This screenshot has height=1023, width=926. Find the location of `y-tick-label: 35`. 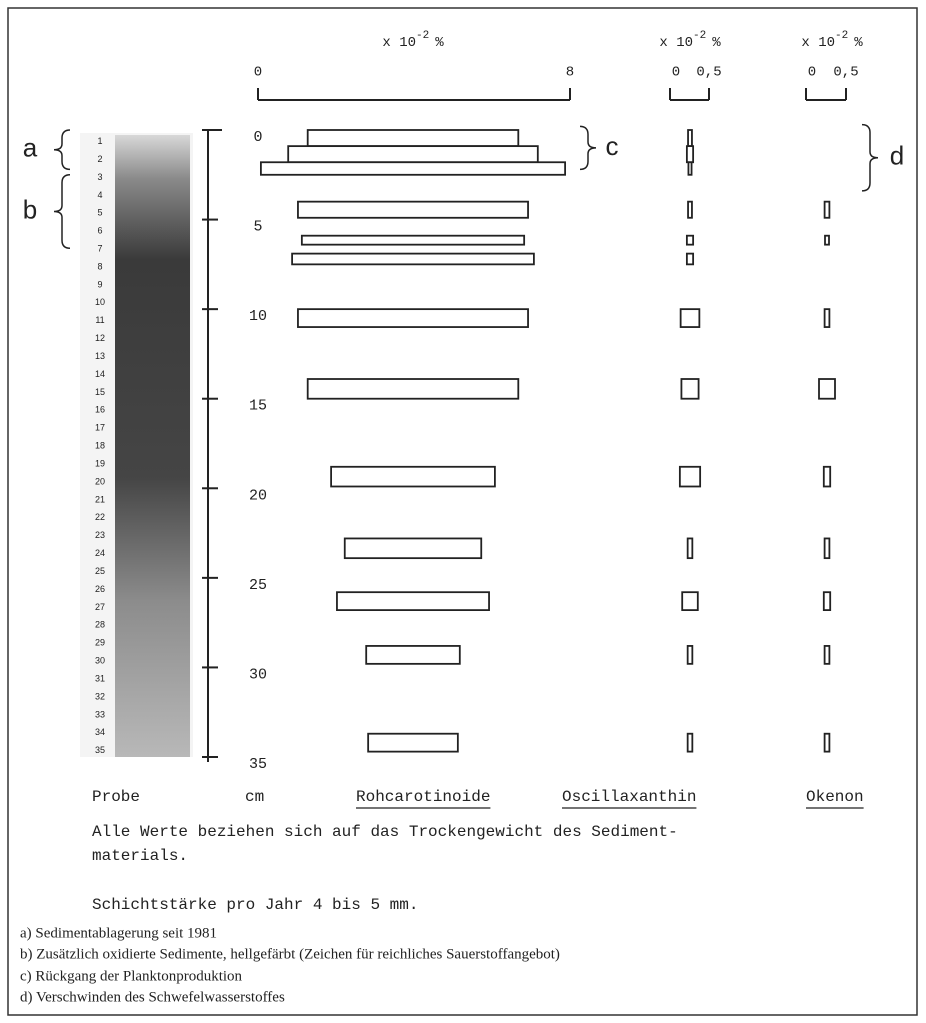

y-tick-label: 35 is located at coordinates (258, 764).